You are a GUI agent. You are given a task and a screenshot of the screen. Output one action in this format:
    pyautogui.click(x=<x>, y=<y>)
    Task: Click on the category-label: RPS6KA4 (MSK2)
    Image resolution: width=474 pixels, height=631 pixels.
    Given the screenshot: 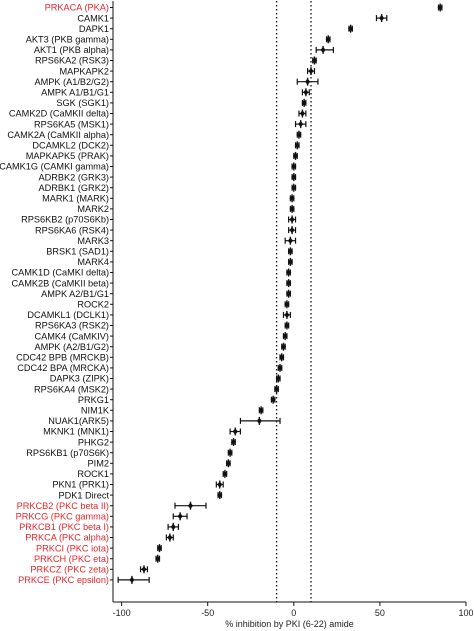 What is the action you would take?
    pyautogui.click(x=71, y=389)
    